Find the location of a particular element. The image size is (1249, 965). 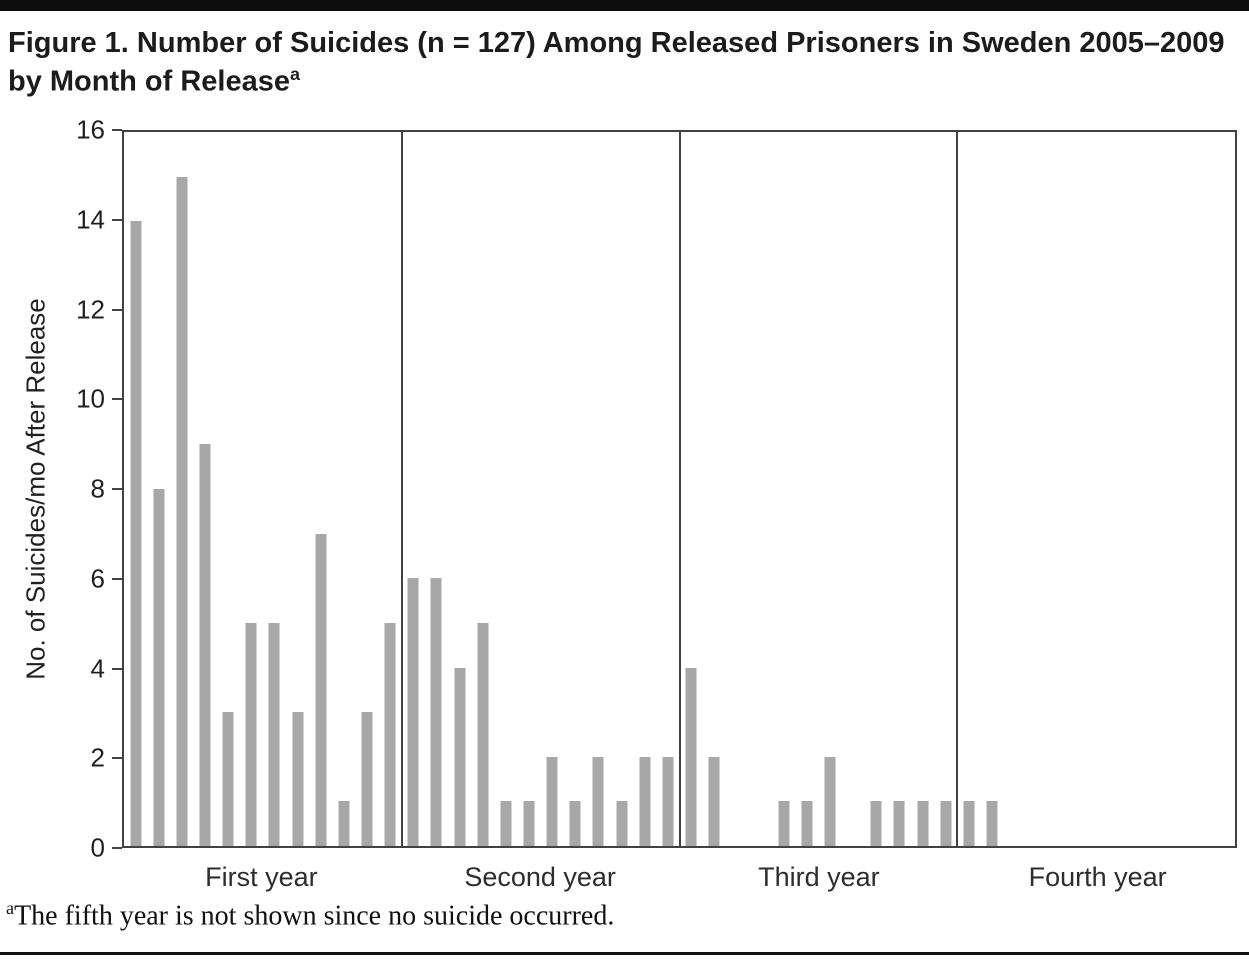

y-tick-label-6: 6 is located at coordinates (97, 578).